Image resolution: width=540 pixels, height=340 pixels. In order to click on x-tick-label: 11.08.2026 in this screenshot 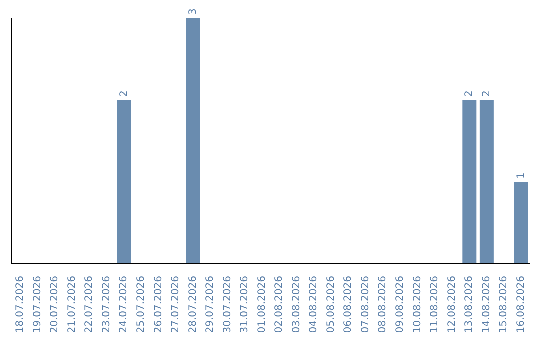, I will do `click(435, 305)`.